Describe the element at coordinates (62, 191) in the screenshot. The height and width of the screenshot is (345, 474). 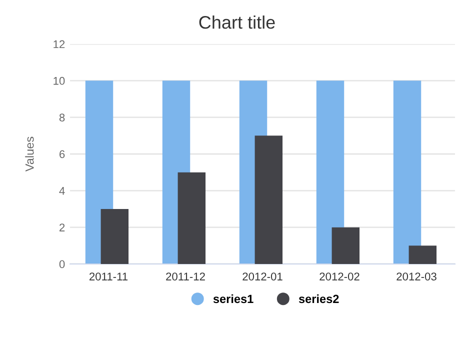
I see `y-tick-label: 4` at that location.